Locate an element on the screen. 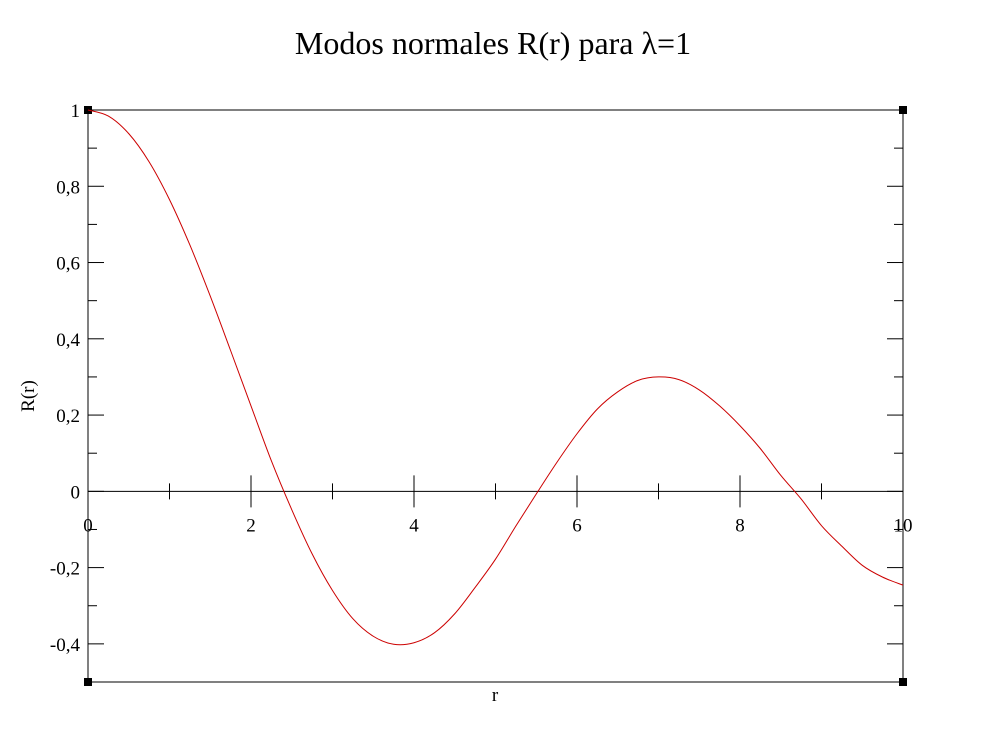 The height and width of the screenshot is (739, 986). y-tick-label: 1 is located at coordinates (76, 111).